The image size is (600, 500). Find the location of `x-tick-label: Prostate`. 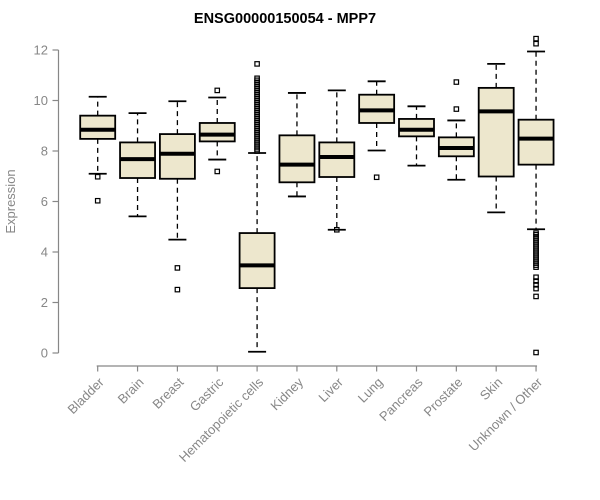

x-tick-label: Prostate is located at coordinates (443, 397).